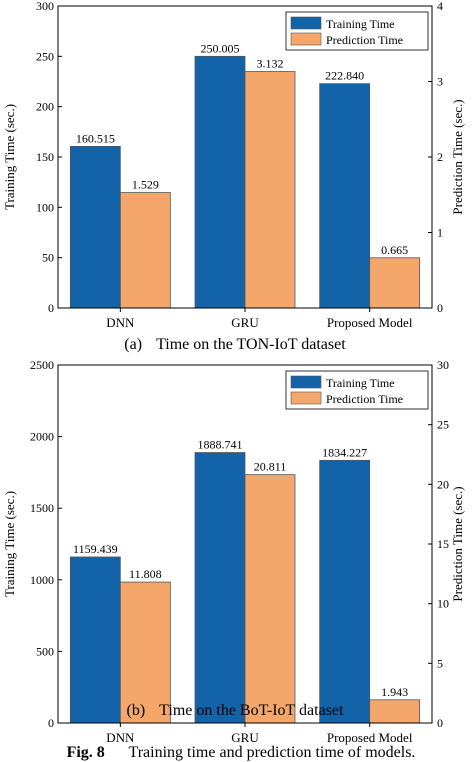 This screenshot has width=474, height=762. What do you see at coordinates (133, 344) in the screenshot?
I see `panel-label-0: (a)` at bounding box center [133, 344].